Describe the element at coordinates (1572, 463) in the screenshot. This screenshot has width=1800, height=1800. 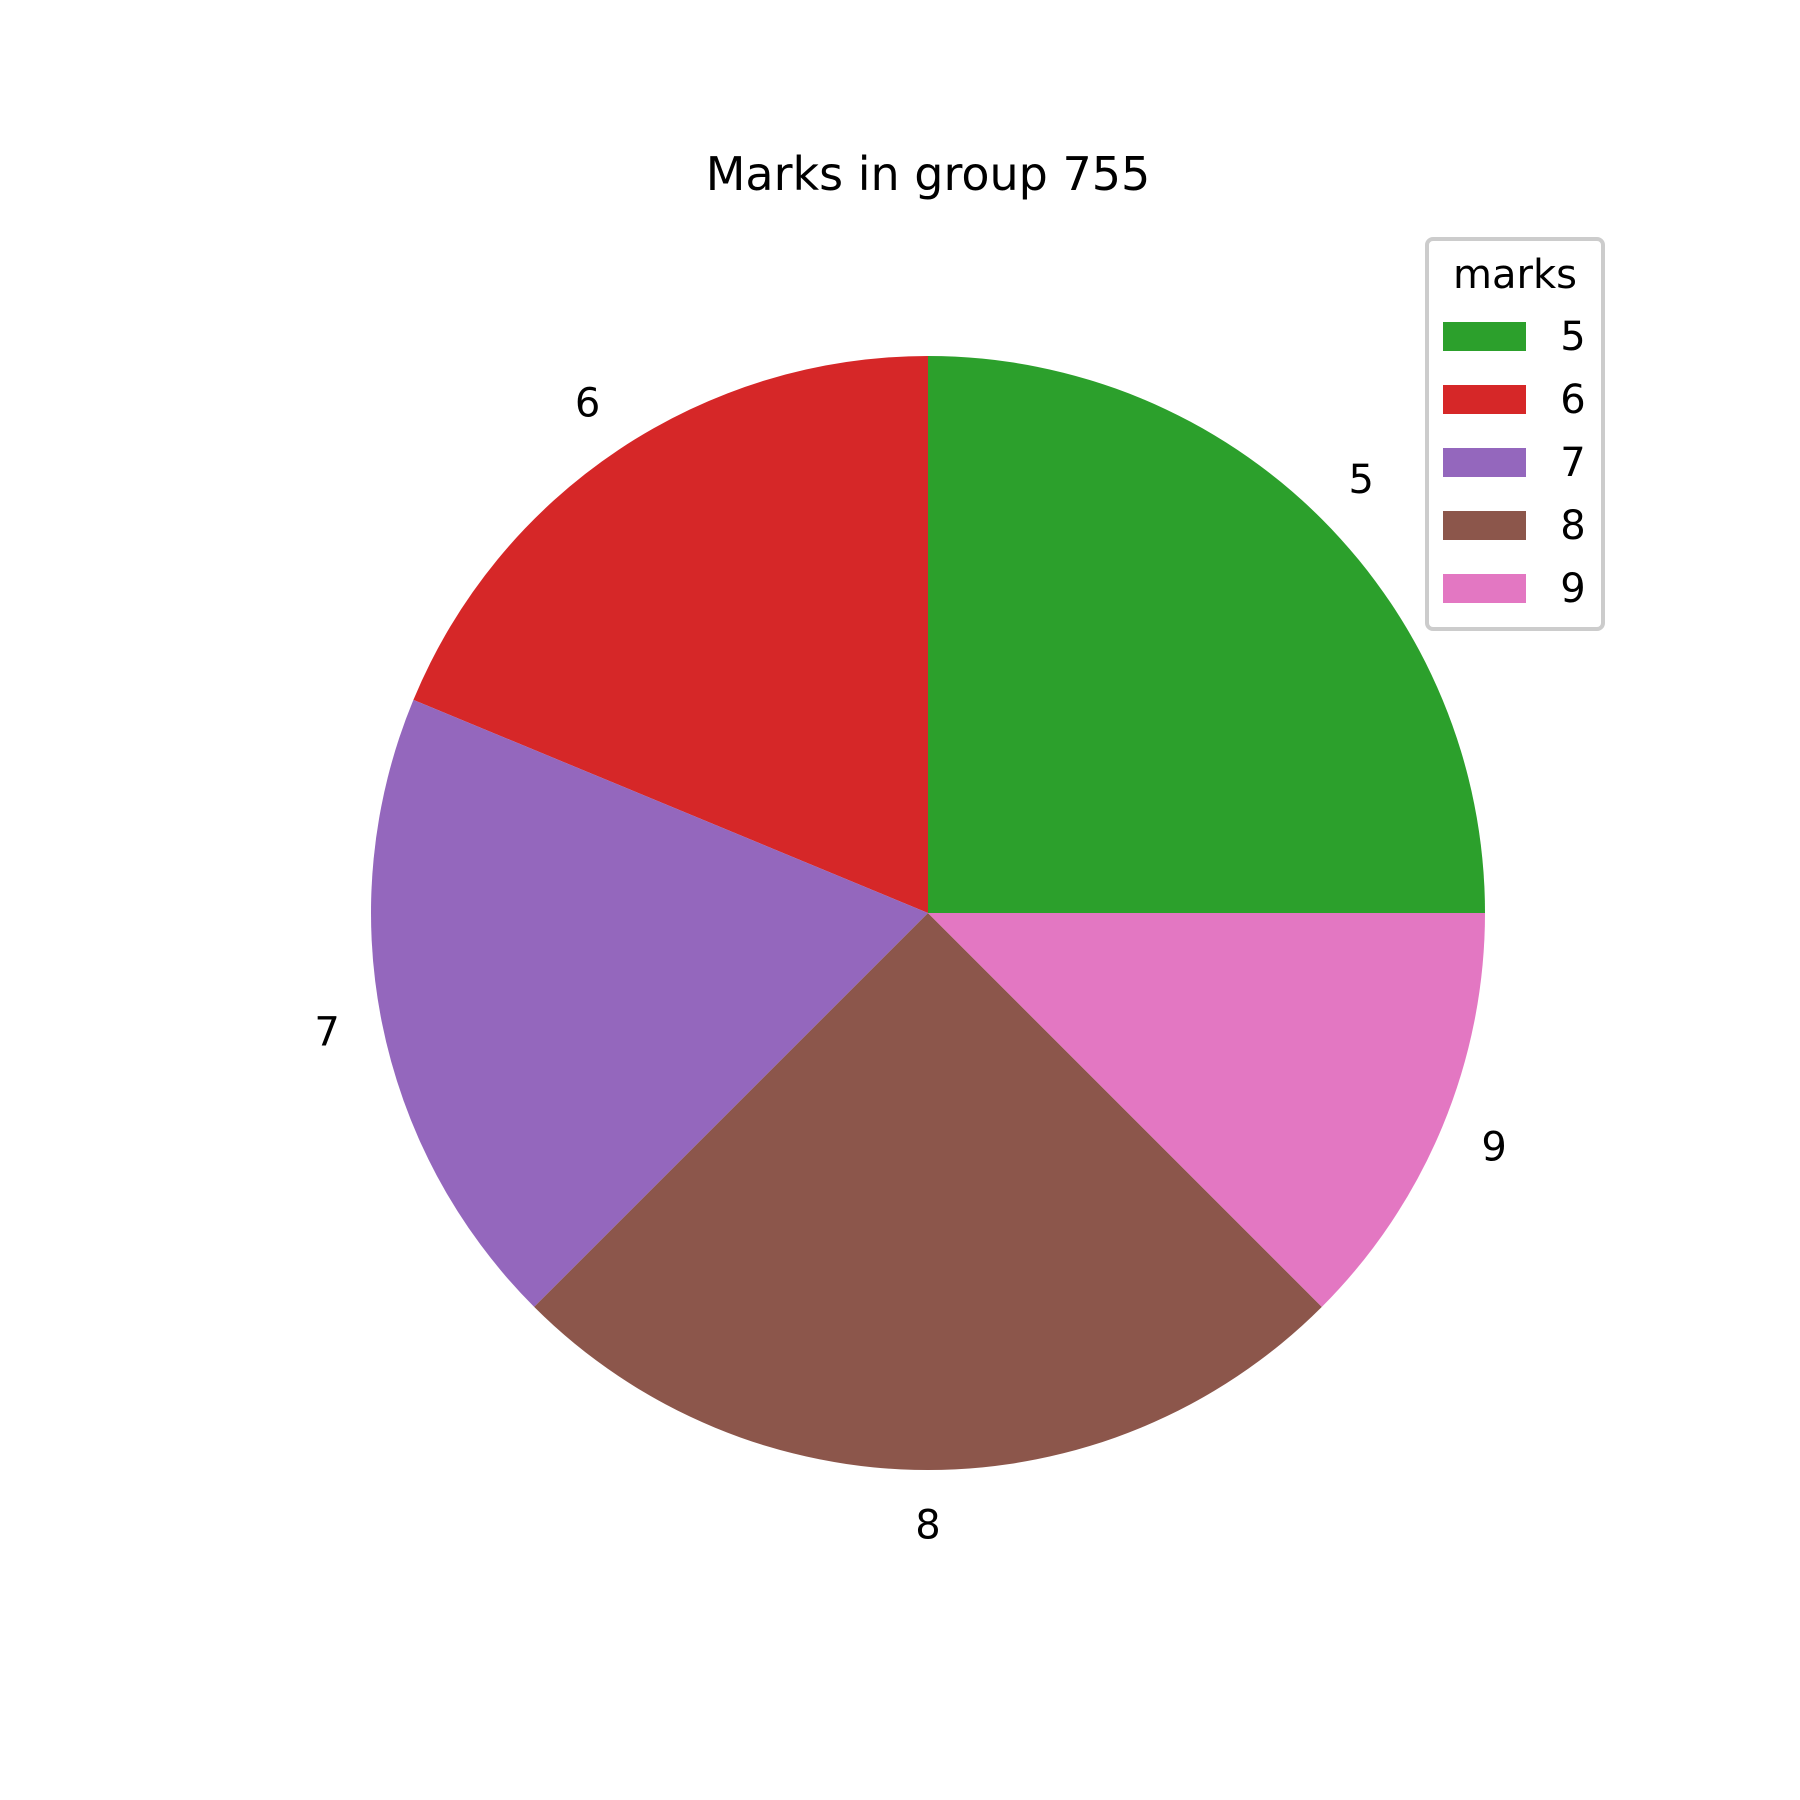
I see `legend-label-7: 7` at that location.